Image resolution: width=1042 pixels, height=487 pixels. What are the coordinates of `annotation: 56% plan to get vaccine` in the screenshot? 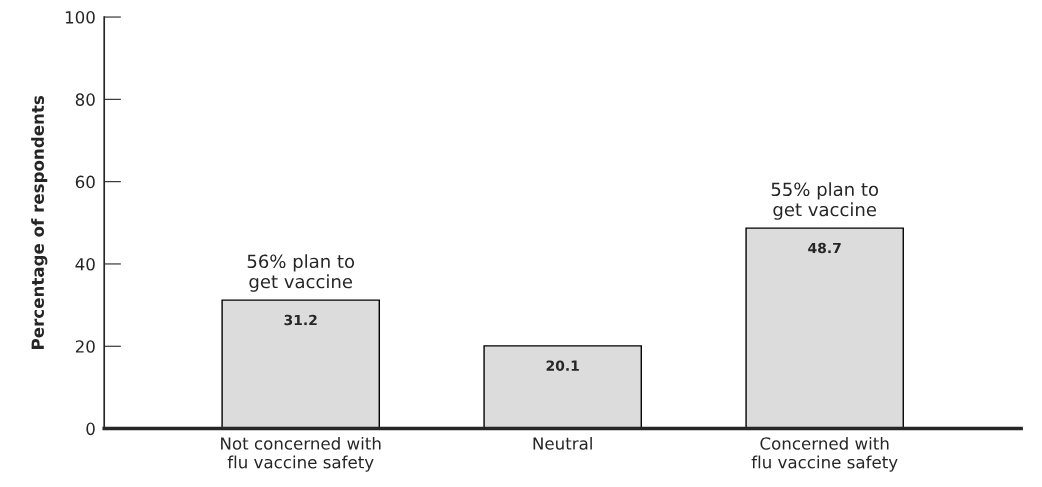 It's located at (301, 273).